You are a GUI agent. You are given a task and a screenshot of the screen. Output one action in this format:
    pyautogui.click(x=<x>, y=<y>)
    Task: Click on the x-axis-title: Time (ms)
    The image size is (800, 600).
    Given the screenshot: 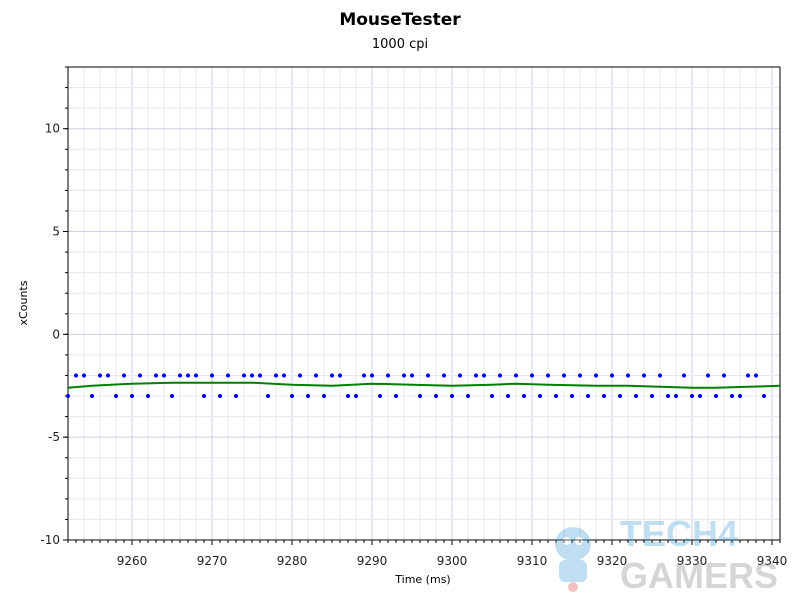 What is the action you would take?
    pyautogui.click(x=422, y=579)
    